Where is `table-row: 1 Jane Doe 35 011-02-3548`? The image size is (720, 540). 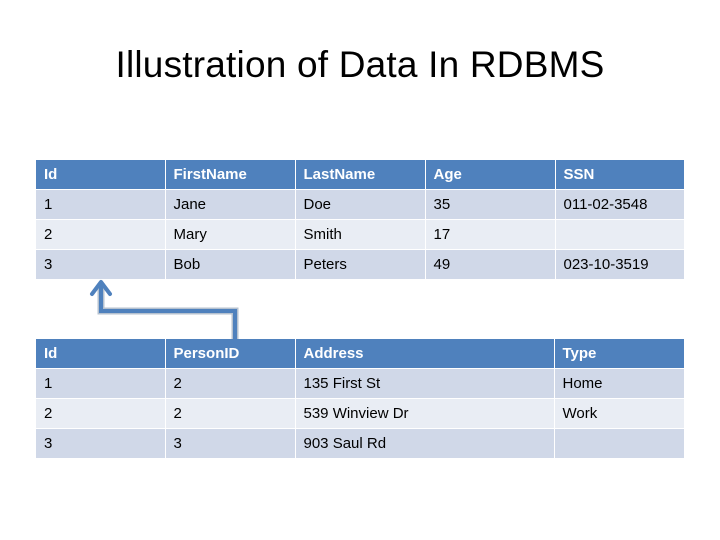
table-row: 1 Jane Doe 35 011-02-3548 is located at coordinates (360, 204).